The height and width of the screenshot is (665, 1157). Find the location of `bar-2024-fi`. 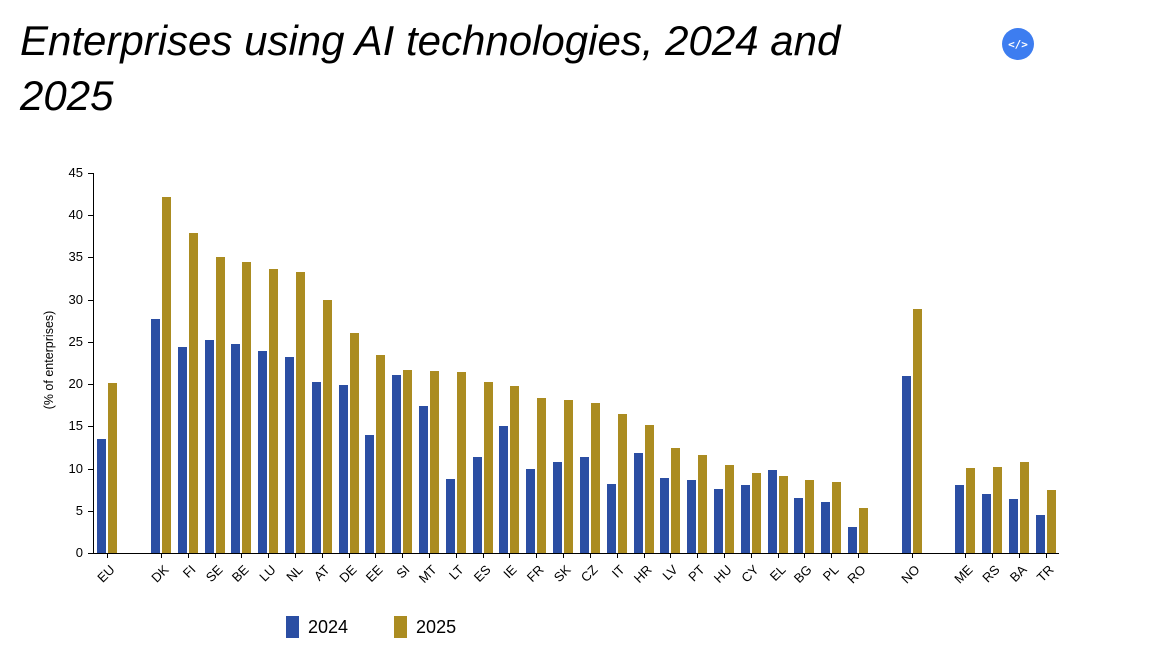

bar-2024-fi is located at coordinates (182, 449).